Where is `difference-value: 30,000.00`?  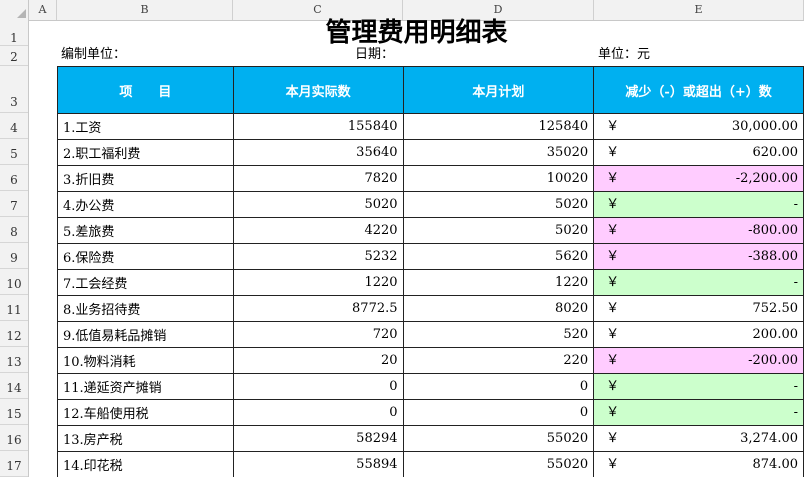
difference-value: 30,000.00 is located at coordinates (764, 126).